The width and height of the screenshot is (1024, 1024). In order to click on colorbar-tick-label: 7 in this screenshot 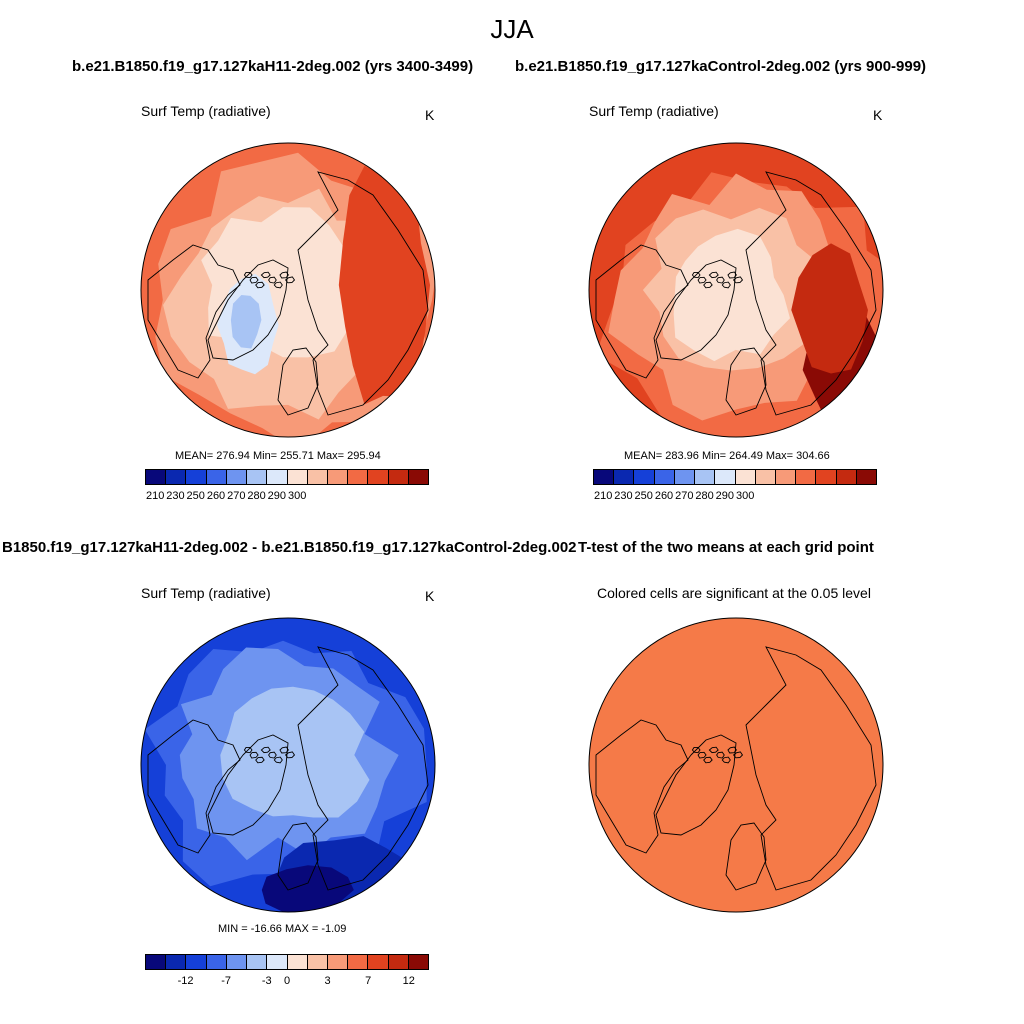, I will do `click(368, 981)`.